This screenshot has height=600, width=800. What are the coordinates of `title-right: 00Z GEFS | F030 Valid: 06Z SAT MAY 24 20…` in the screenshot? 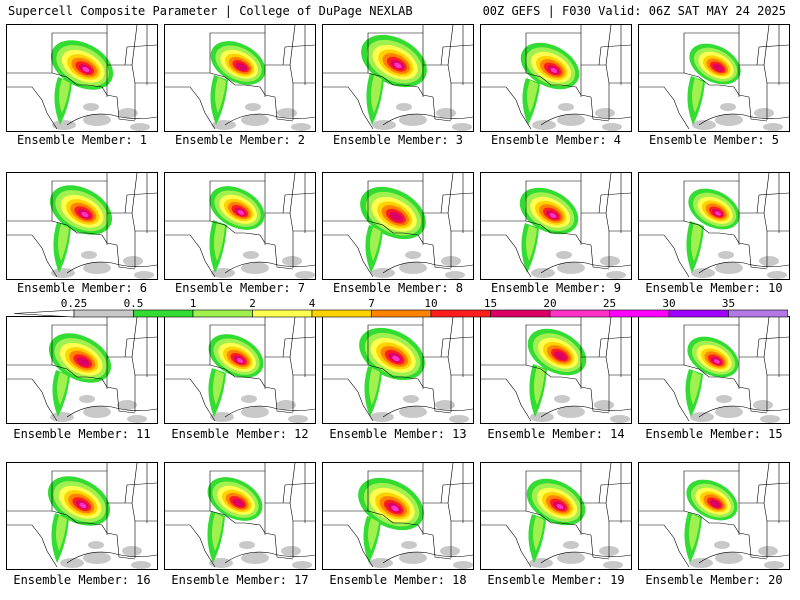 It's located at (634, 11).